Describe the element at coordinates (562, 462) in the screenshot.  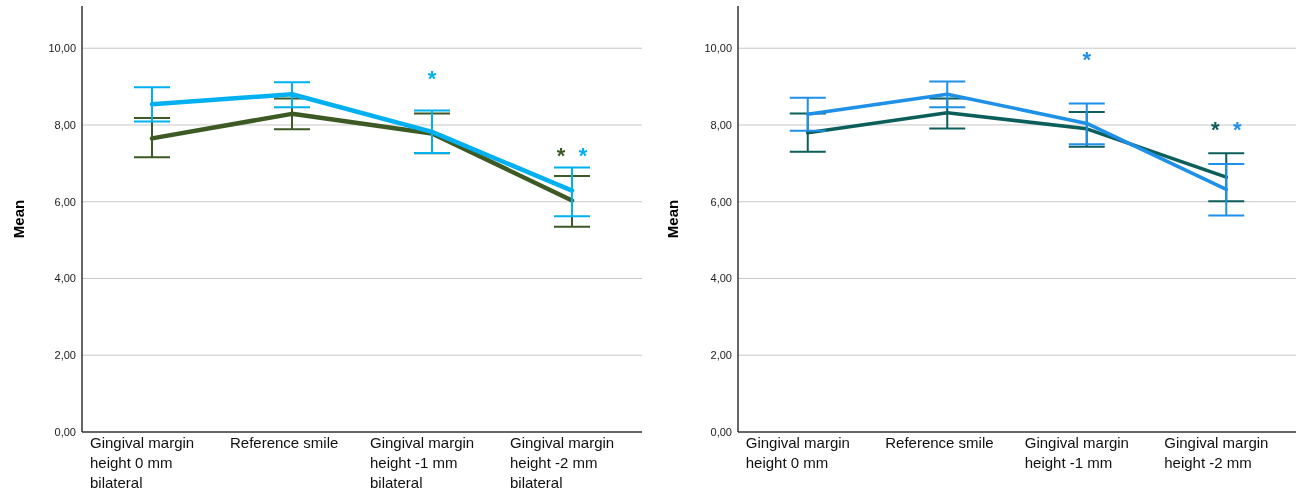
I see `x-tick-label: Gingival margin height -2 mm bilateral` at that location.